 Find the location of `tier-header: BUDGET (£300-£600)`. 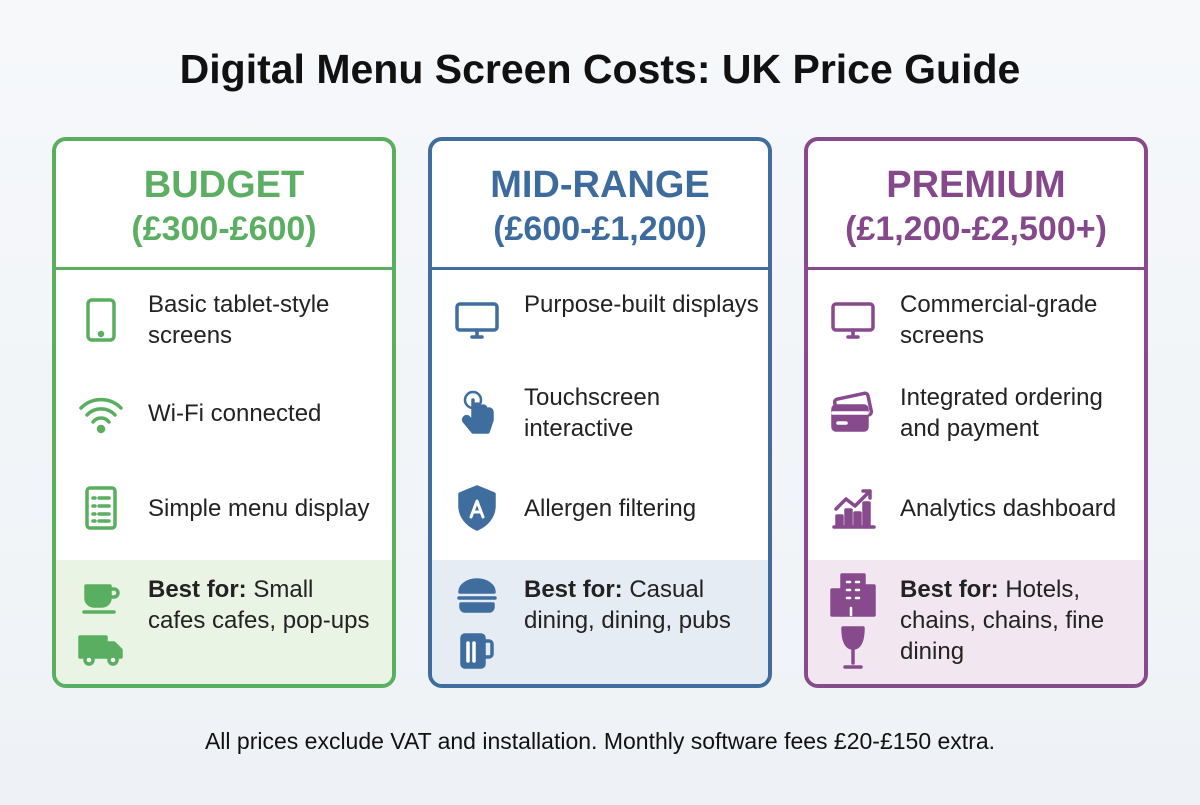

tier-header: BUDGET (£300-£600) is located at coordinates (224, 205).